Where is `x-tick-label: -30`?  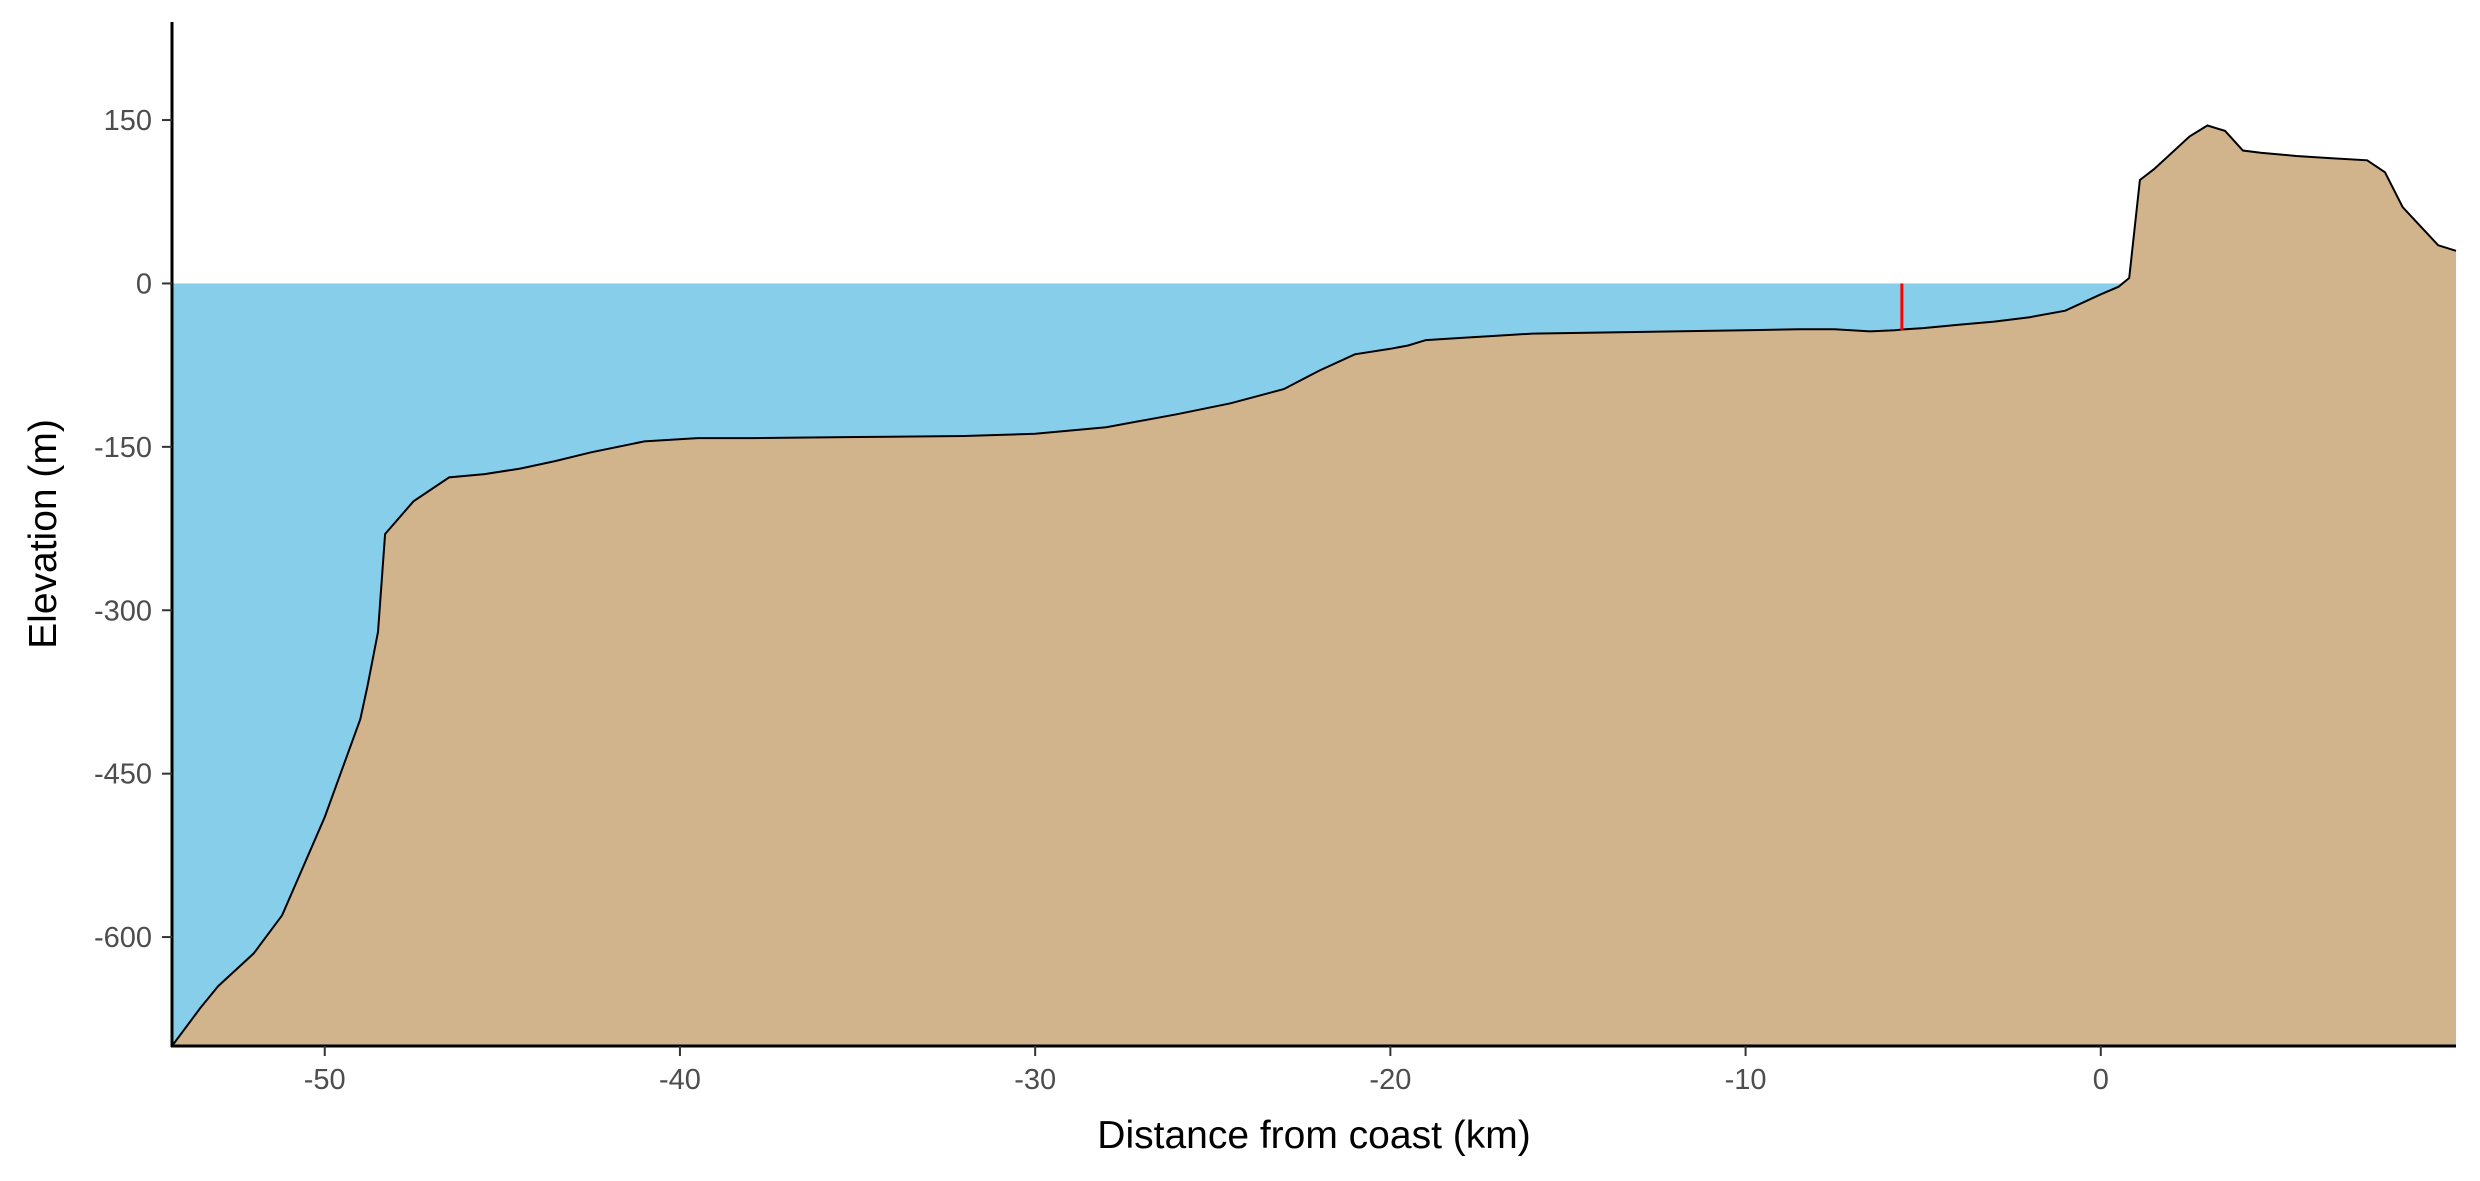
x-tick-label: -30 is located at coordinates (1035, 1080).